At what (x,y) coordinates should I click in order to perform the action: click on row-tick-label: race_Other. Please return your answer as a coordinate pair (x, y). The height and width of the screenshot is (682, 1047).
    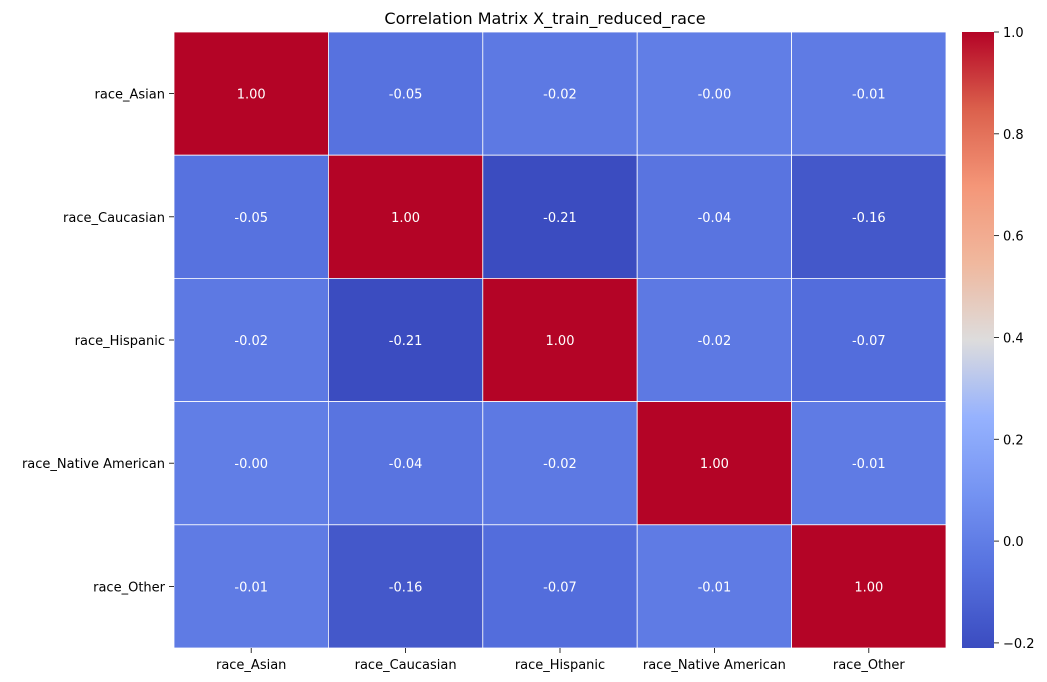
    Looking at the image, I should click on (129, 587).